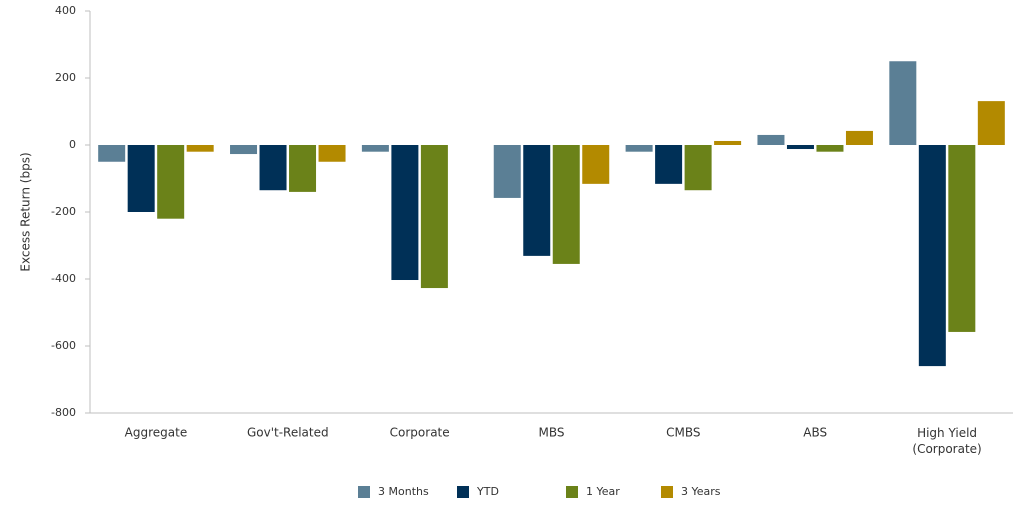  Describe the element at coordinates (815, 433) in the screenshot. I see `x-tick-label: ABS` at that location.